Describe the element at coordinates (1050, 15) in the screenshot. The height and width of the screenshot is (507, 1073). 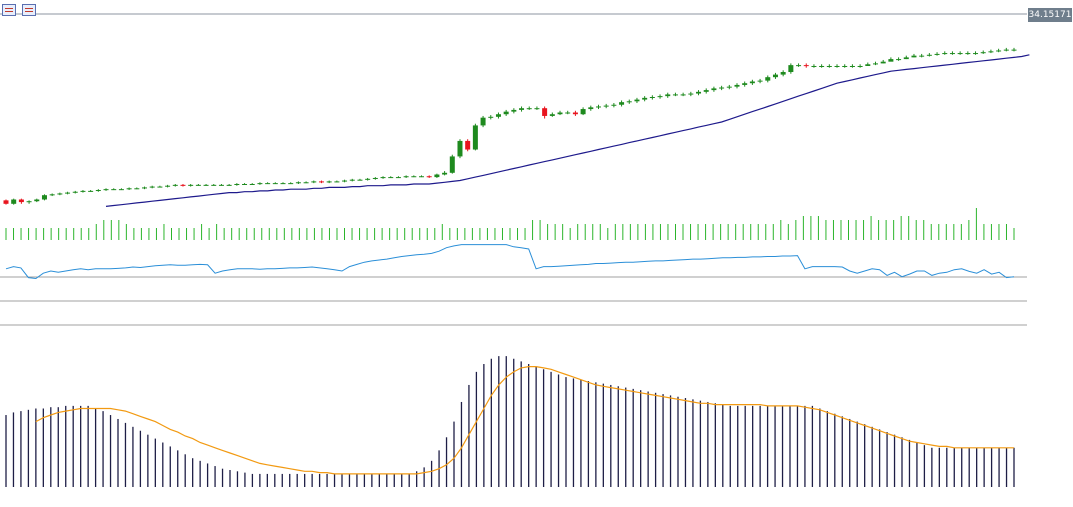
I see `last-price-label: 34.15171` at that location.